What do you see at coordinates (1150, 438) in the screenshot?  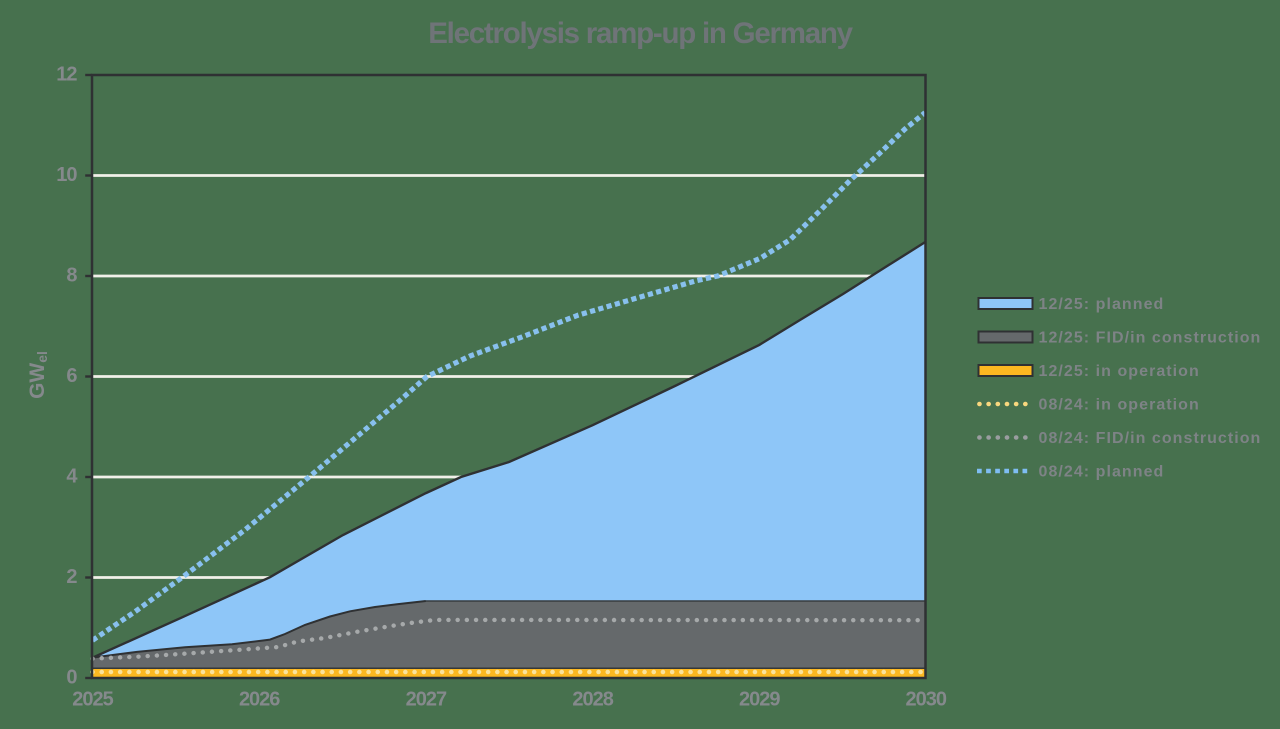 I see `svg-text: 08/24: FID/in construction` at bounding box center [1150, 438].